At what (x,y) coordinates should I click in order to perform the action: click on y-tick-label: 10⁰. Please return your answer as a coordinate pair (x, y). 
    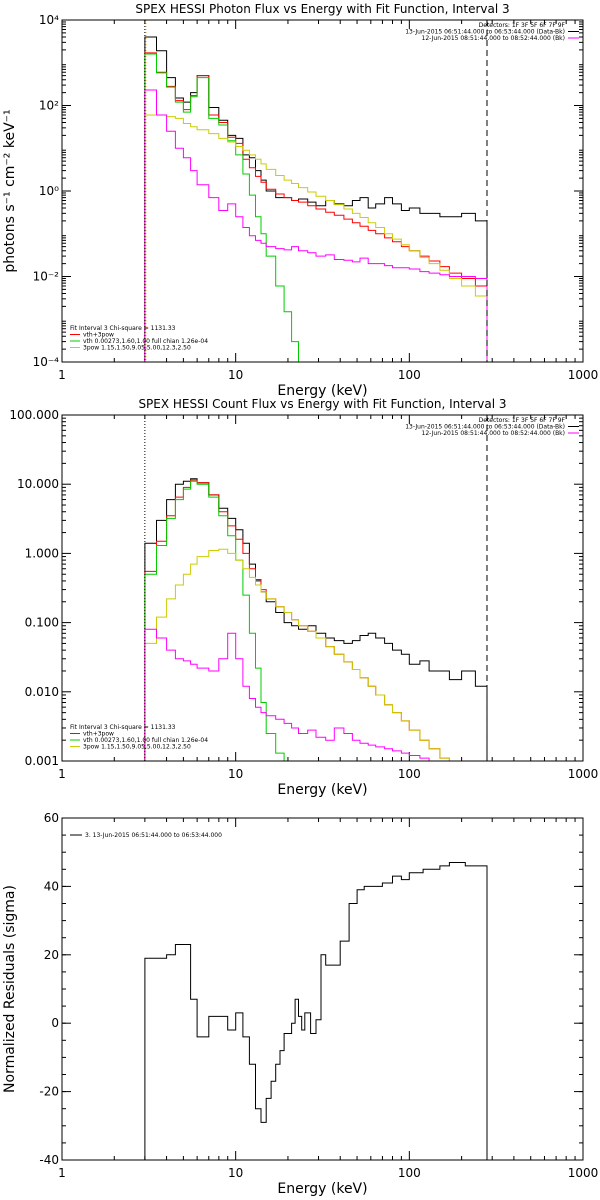
    Looking at the image, I should click on (49, 191).